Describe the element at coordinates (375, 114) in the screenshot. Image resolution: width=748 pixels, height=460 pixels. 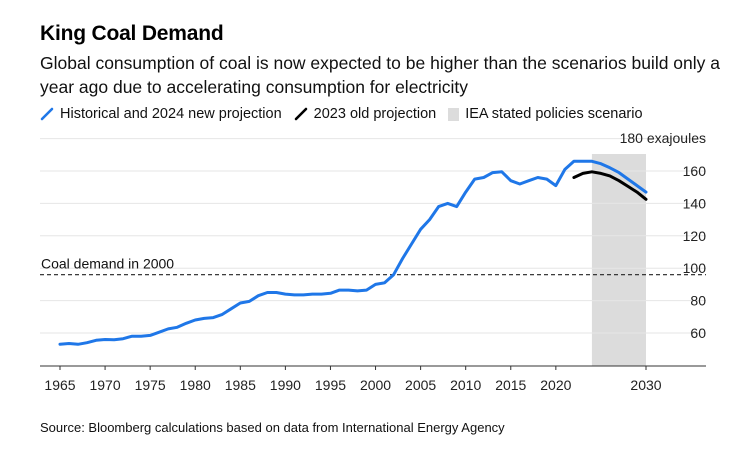
I see `legend-label-old-projection: 2023 old projection` at that location.